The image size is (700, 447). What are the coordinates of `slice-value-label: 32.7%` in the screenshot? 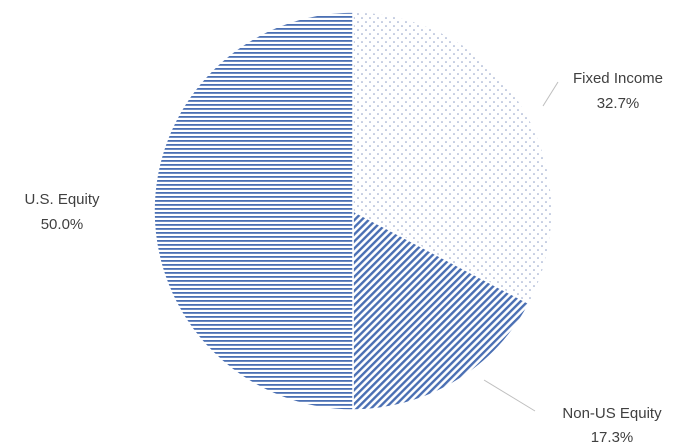 It's located at (618, 103).